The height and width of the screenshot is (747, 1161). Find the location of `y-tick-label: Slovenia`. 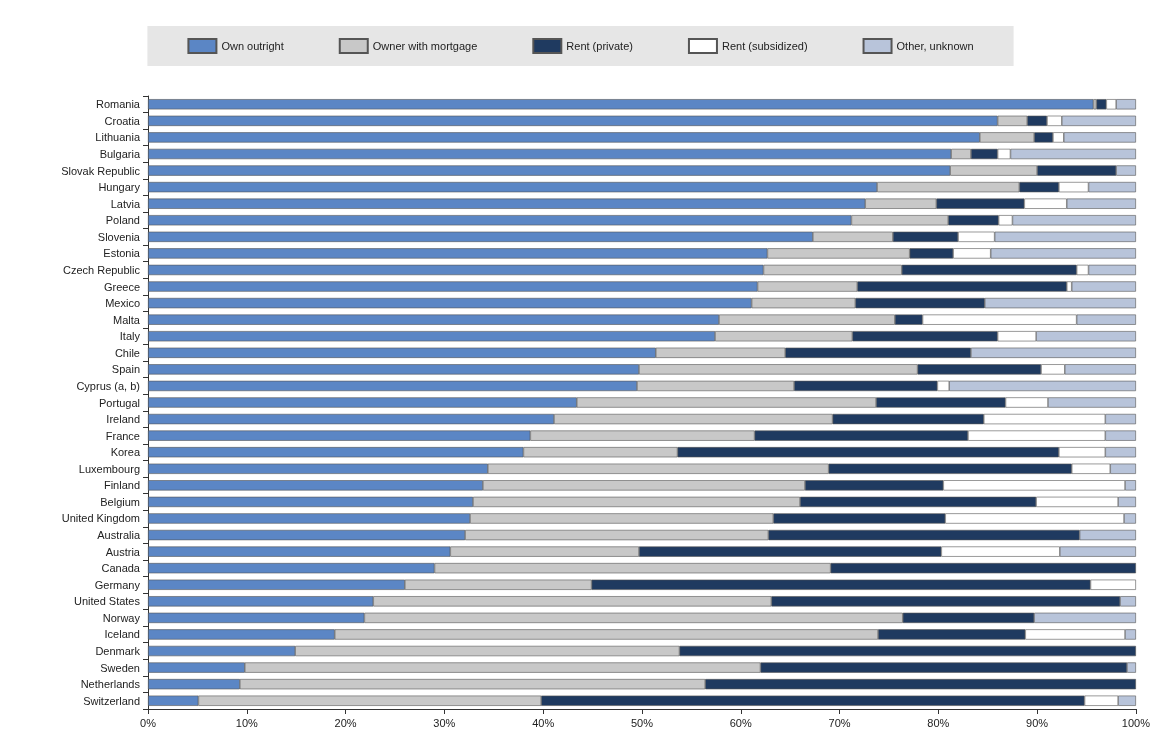

y-tick-label: Slovenia is located at coordinates (119, 236).